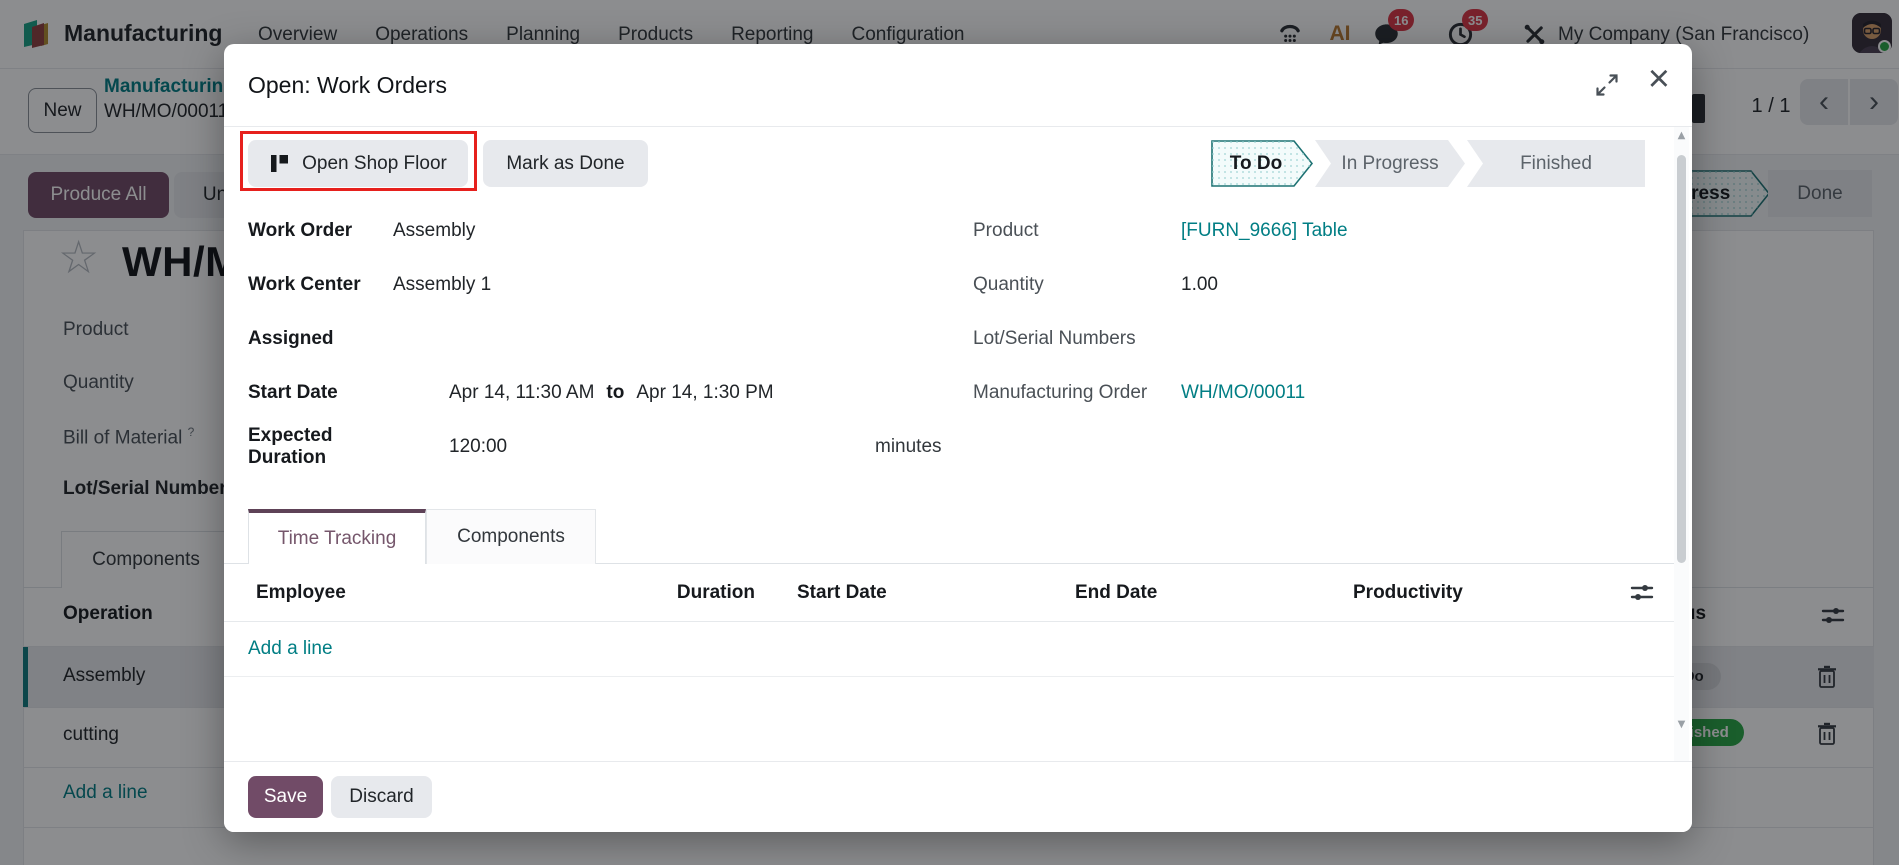 This screenshot has height=865, width=1899. What do you see at coordinates (381, 797) in the screenshot?
I see `discard-button: Discard` at bounding box center [381, 797].